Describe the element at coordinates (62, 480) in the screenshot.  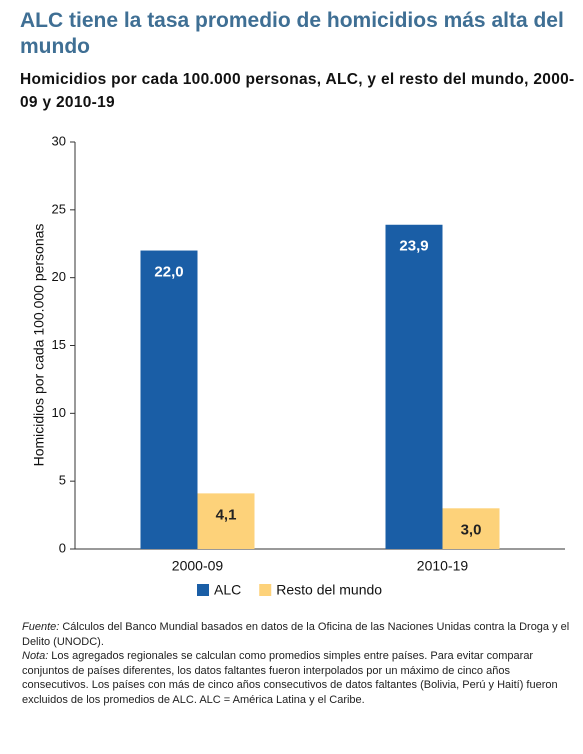
I see `y-tick-label: 5` at that location.